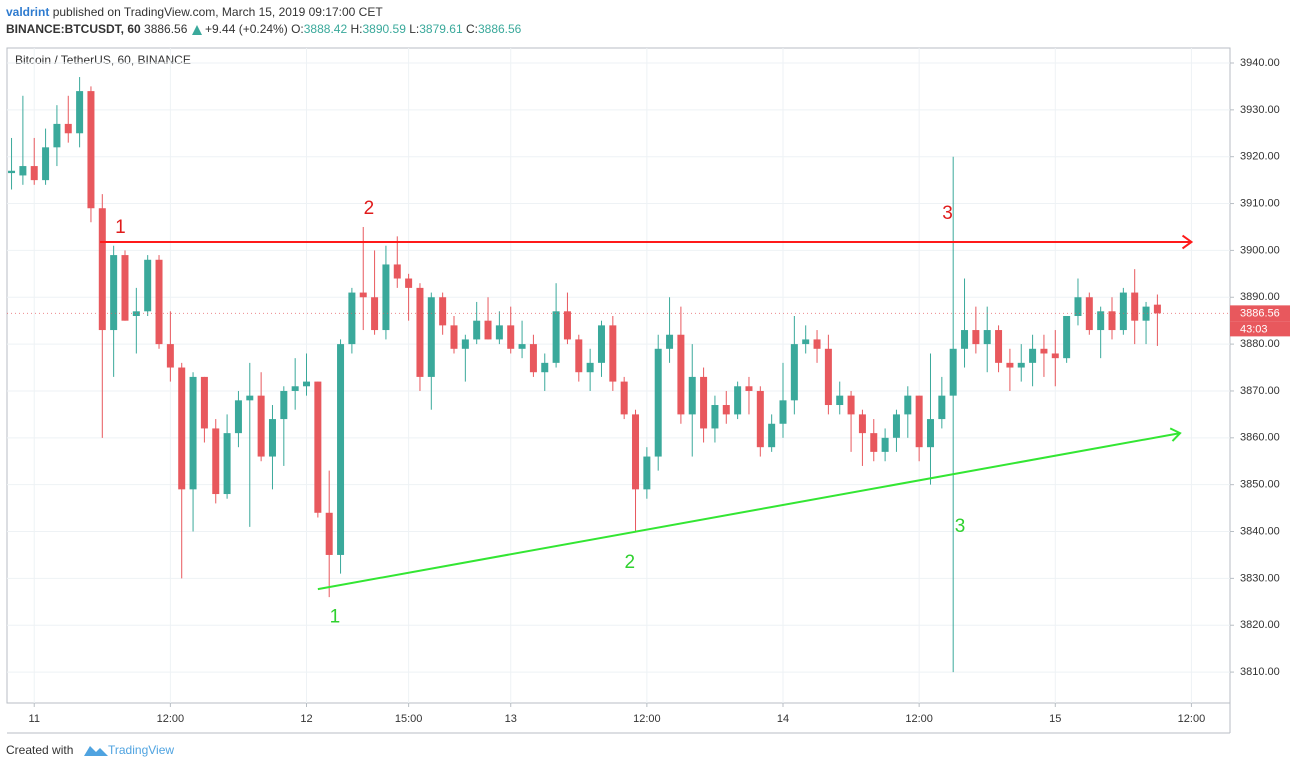 Image resolution: width=1295 pixels, height=773 pixels. What do you see at coordinates (335, 616) in the screenshot?
I see `annotation-label: 1` at bounding box center [335, 616].